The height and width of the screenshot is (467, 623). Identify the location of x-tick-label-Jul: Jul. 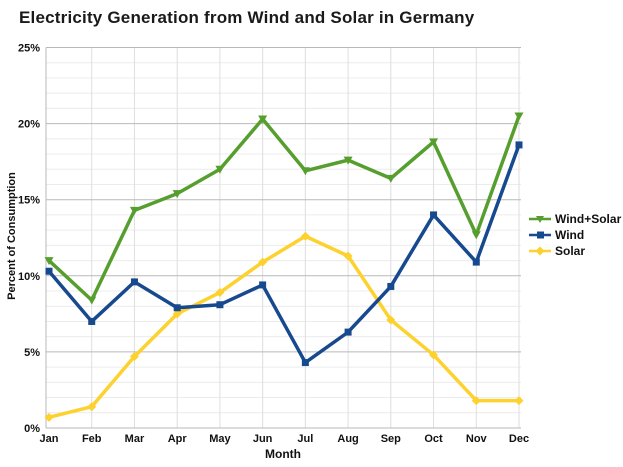
(305, 439).